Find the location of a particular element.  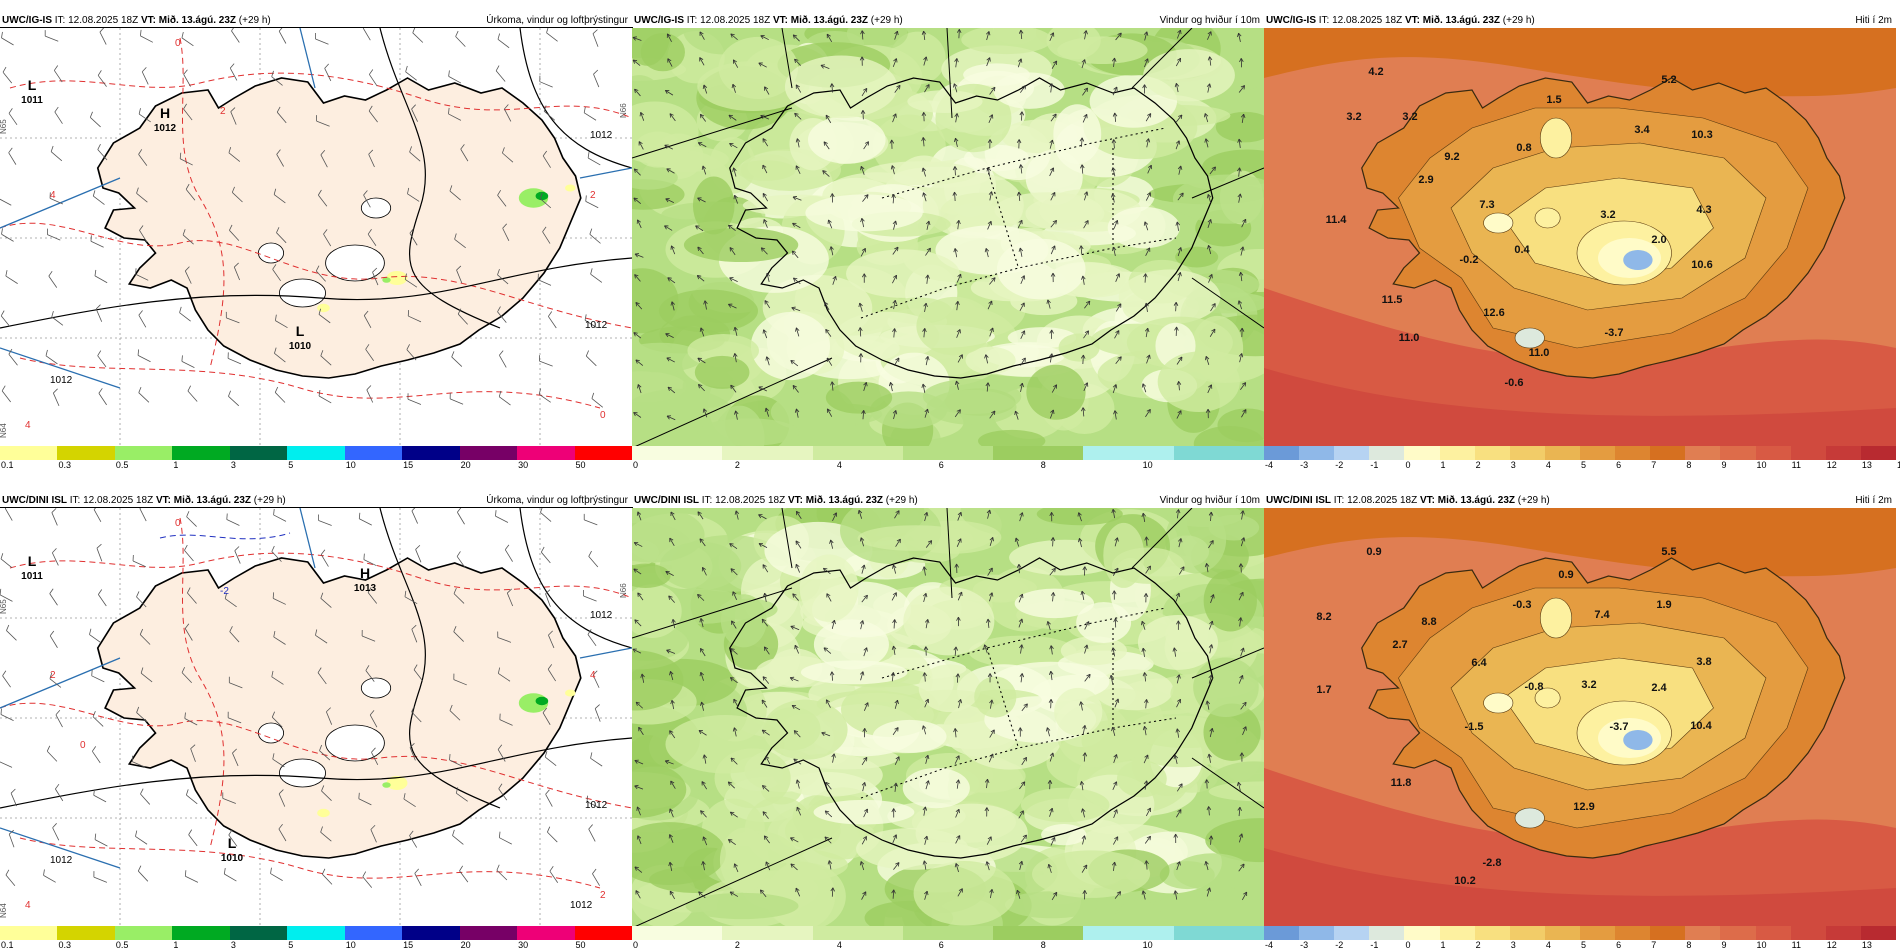

temp-value-label: 11.5 is located at coordinates (1392, 300).